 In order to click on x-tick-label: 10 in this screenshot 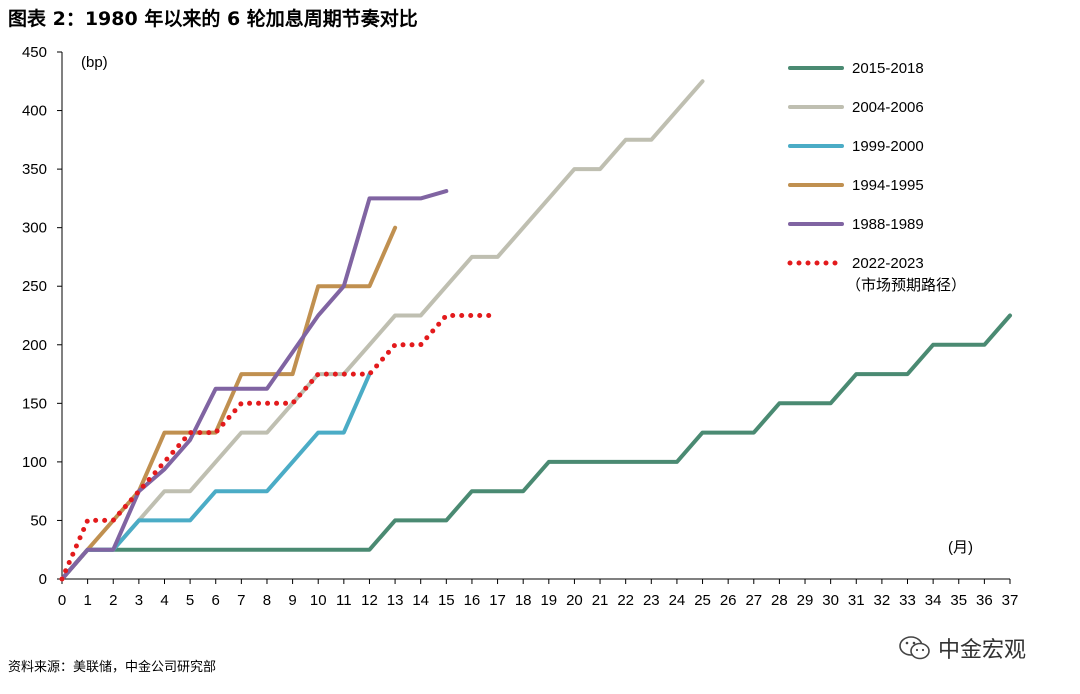, I will do `click(318, 600)`.